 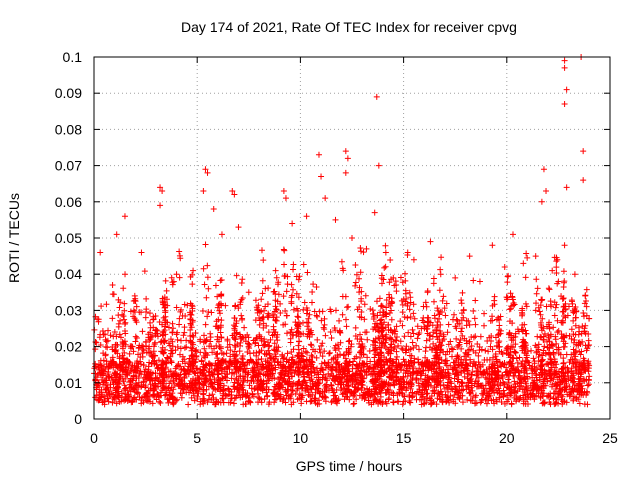 I want to click on y-tick-label: 0.1, so click(x=73, y=57).